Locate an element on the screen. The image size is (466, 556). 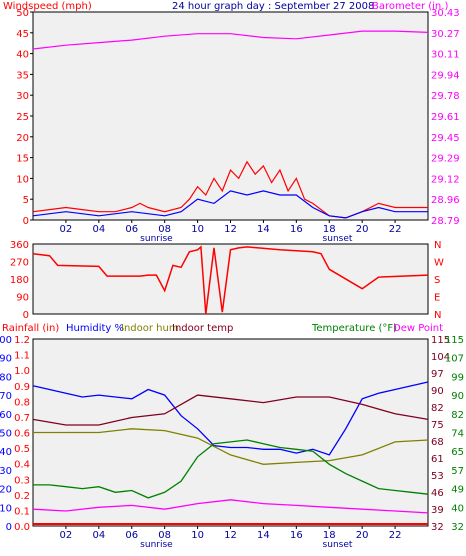
humidity-tick-label: 0 is located at coordinates (9, 527).